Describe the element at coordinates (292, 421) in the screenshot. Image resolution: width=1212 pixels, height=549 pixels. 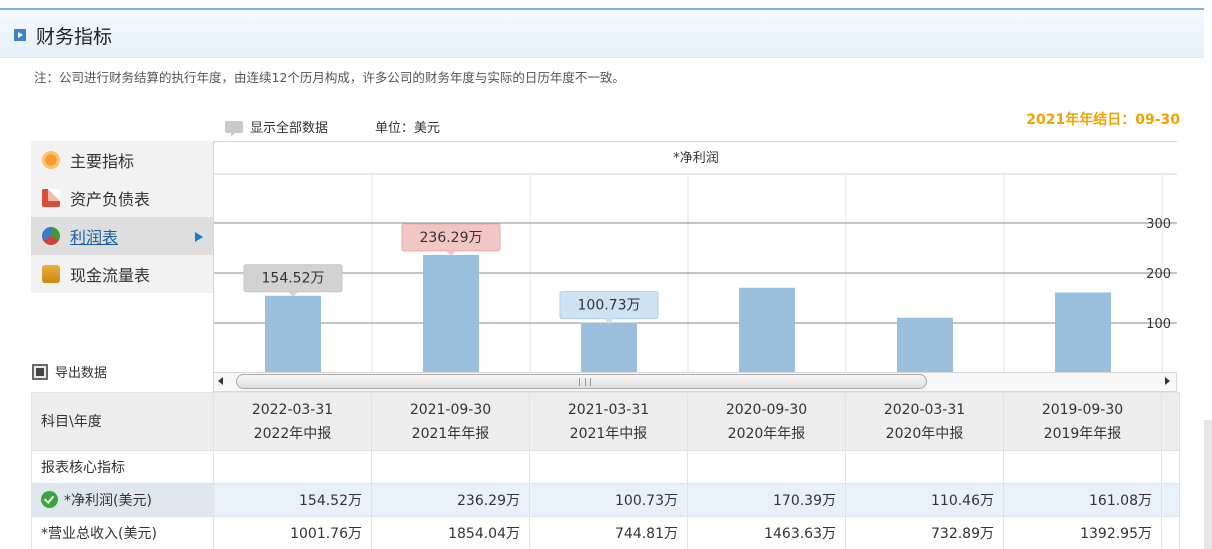
I see `column-header: 2022-03-31 2022年中报` at that location.